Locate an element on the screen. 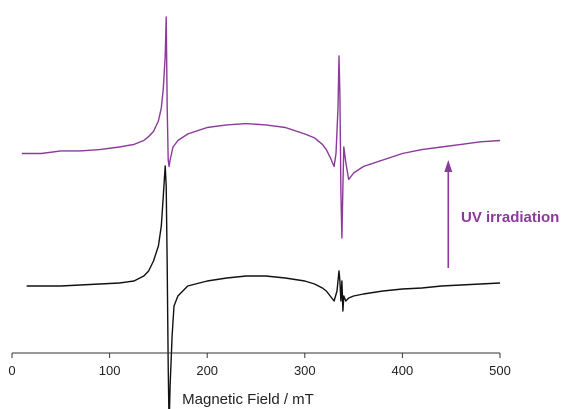 Image resolution: width=585 pixels, height=409 pixels. annotation-label: UV irradiation is located at coordinates (510, 217).